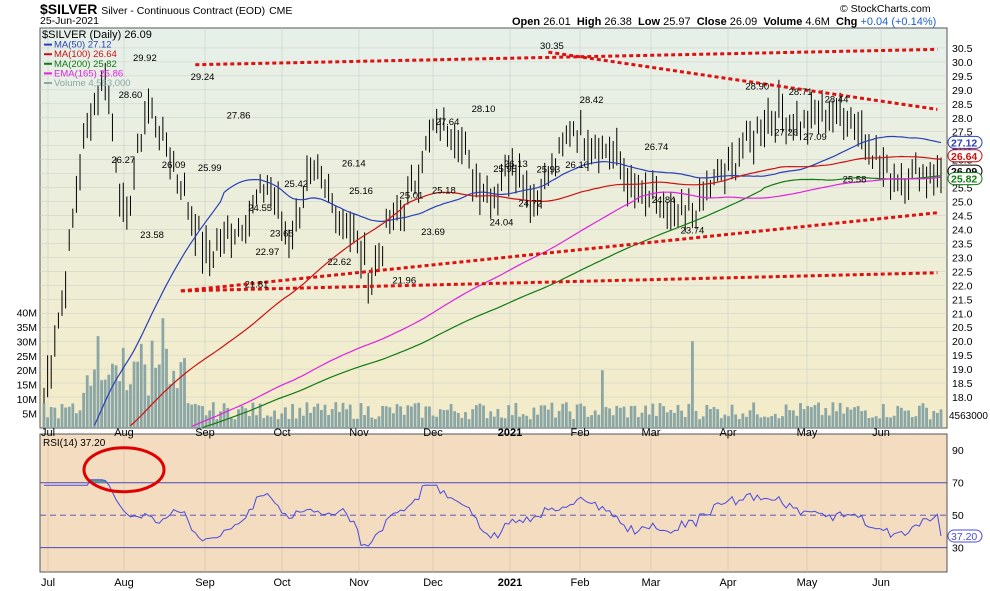 The width and height of the screenshot is (990, 591). I want to click on y-tick-label: 29.5, so click(962, 77).